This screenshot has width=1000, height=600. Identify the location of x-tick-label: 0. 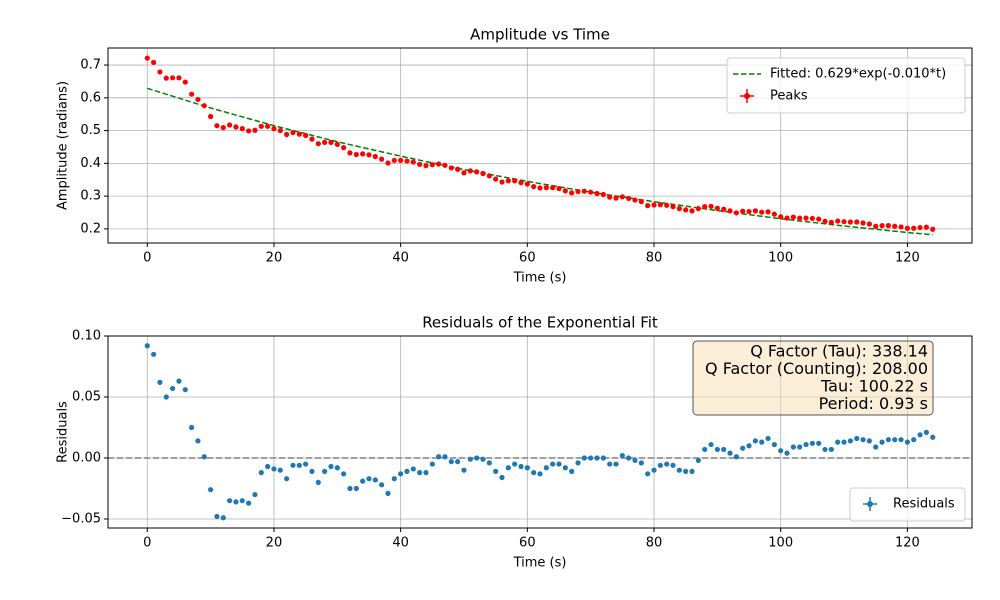
(147, 258).